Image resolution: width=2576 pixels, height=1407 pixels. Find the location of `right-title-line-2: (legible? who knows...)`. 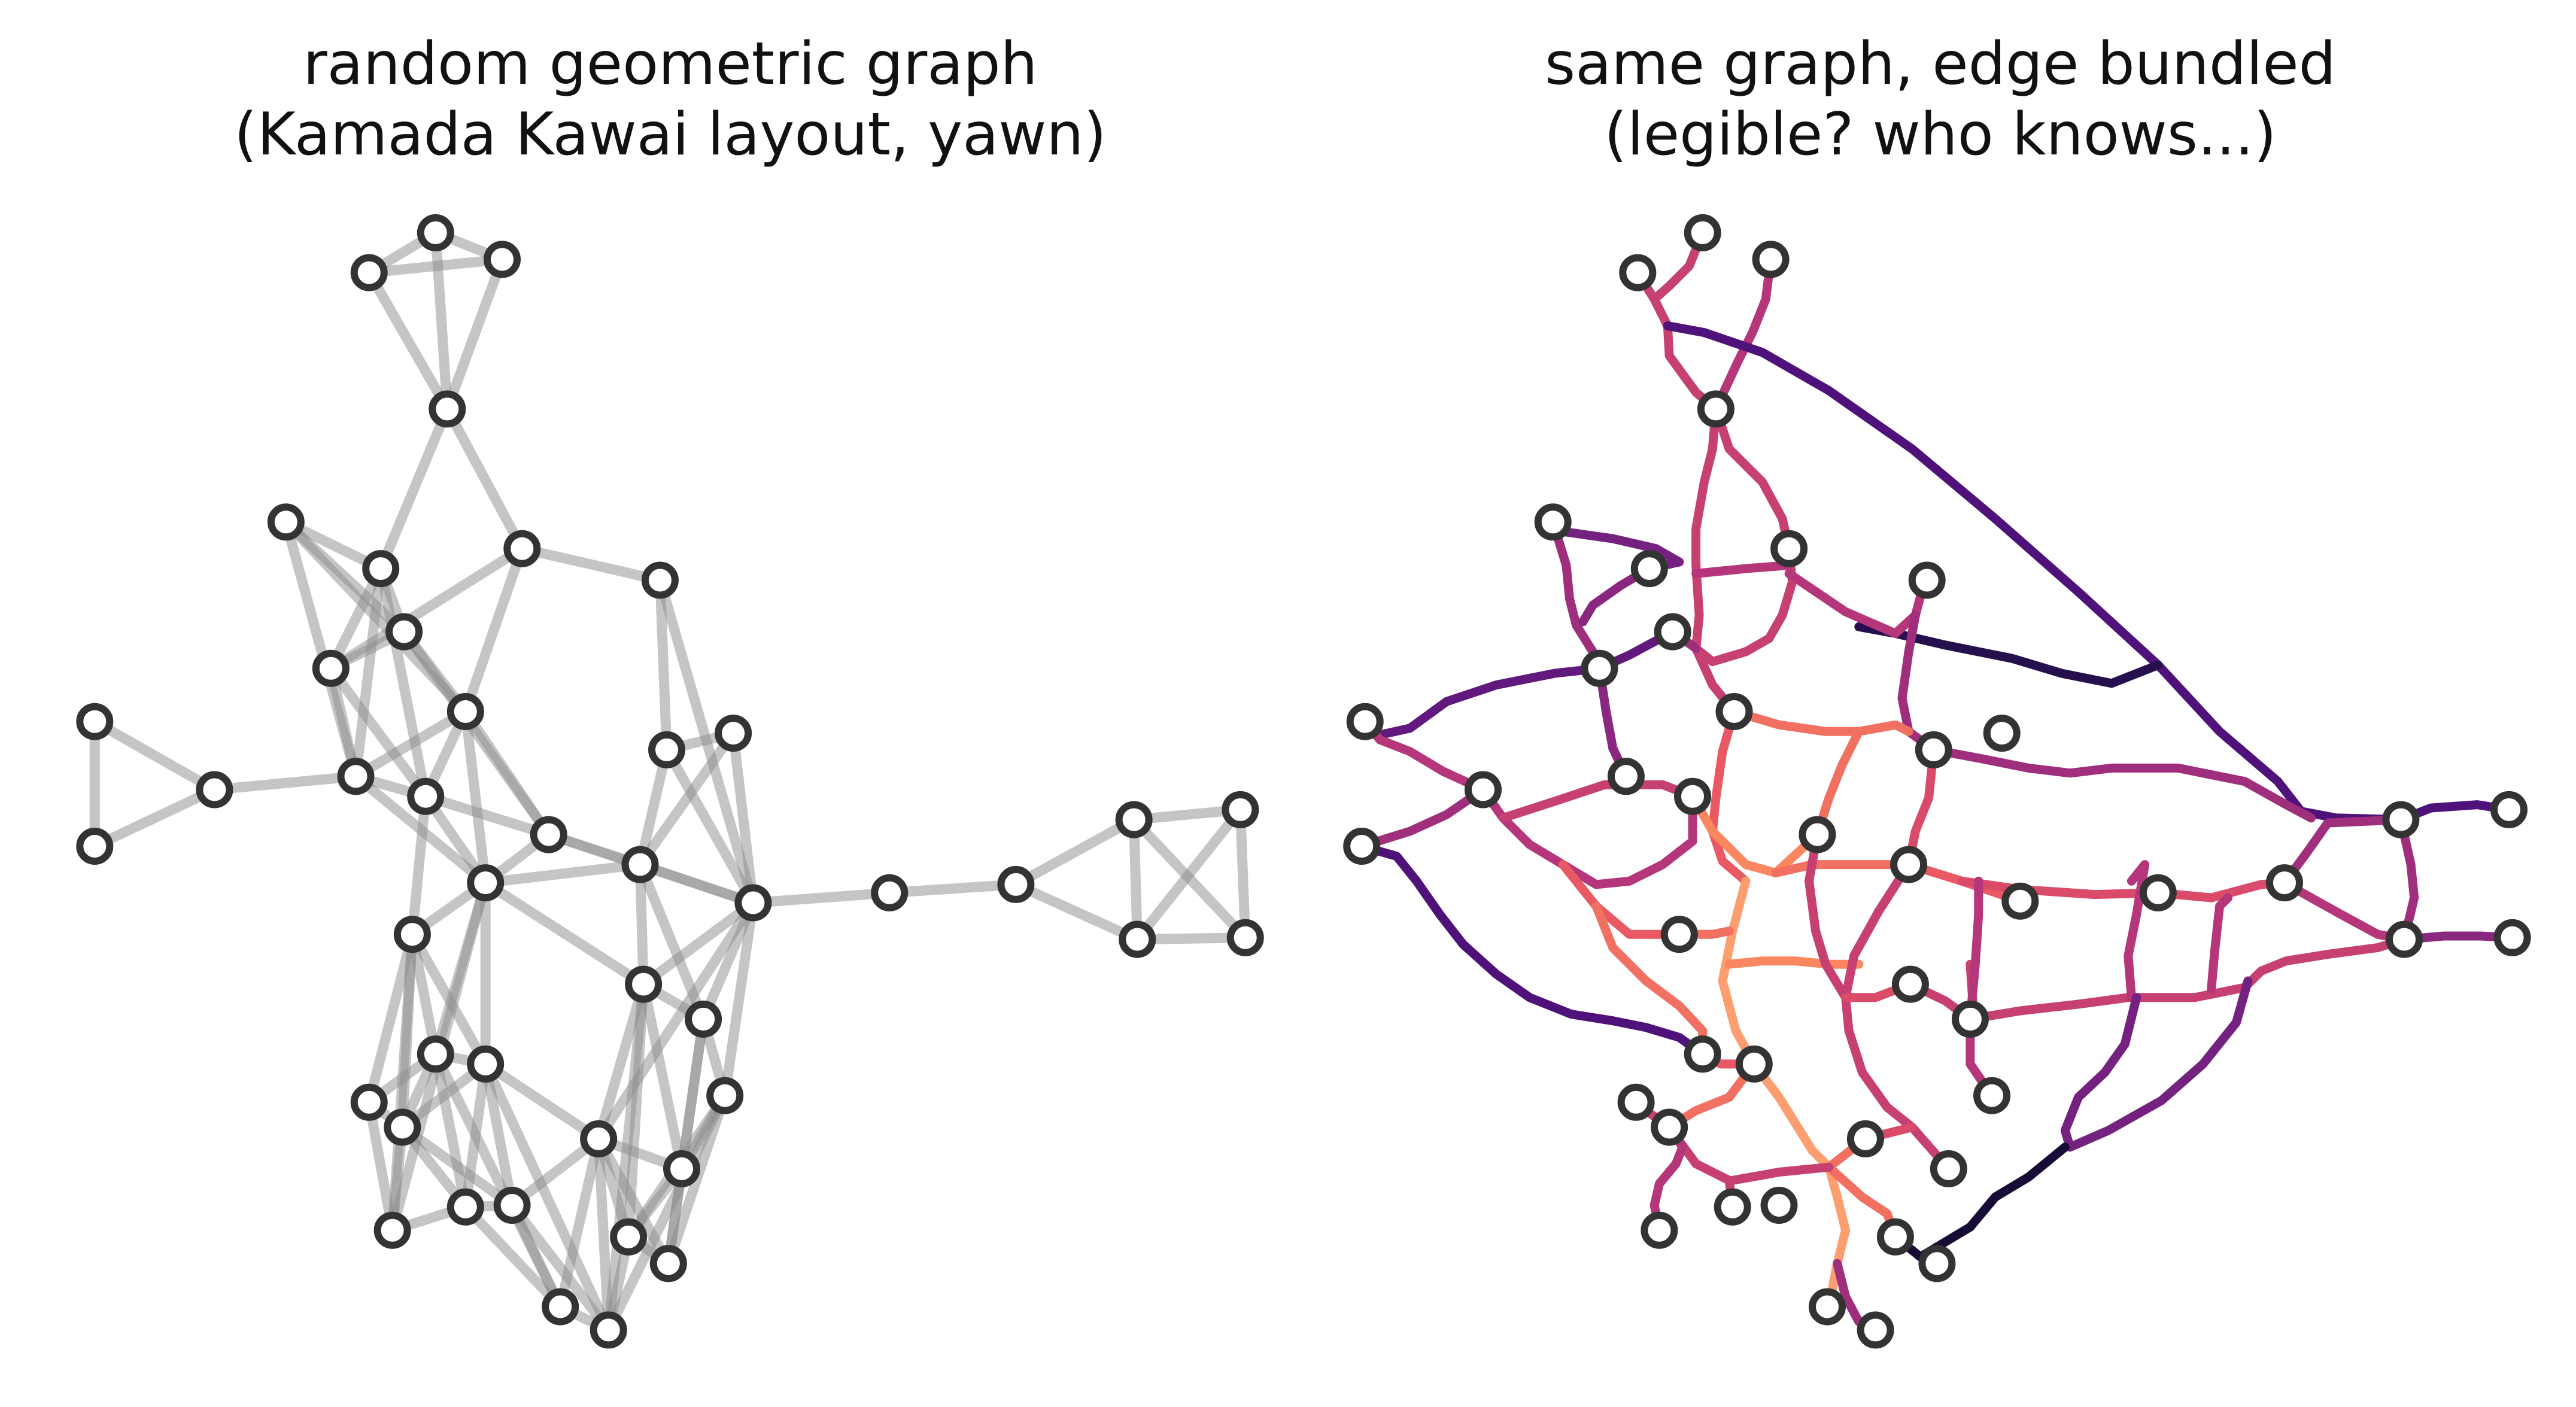

right-title-line-2: (legible? who knows...) is located at coordinates (1940, 135).